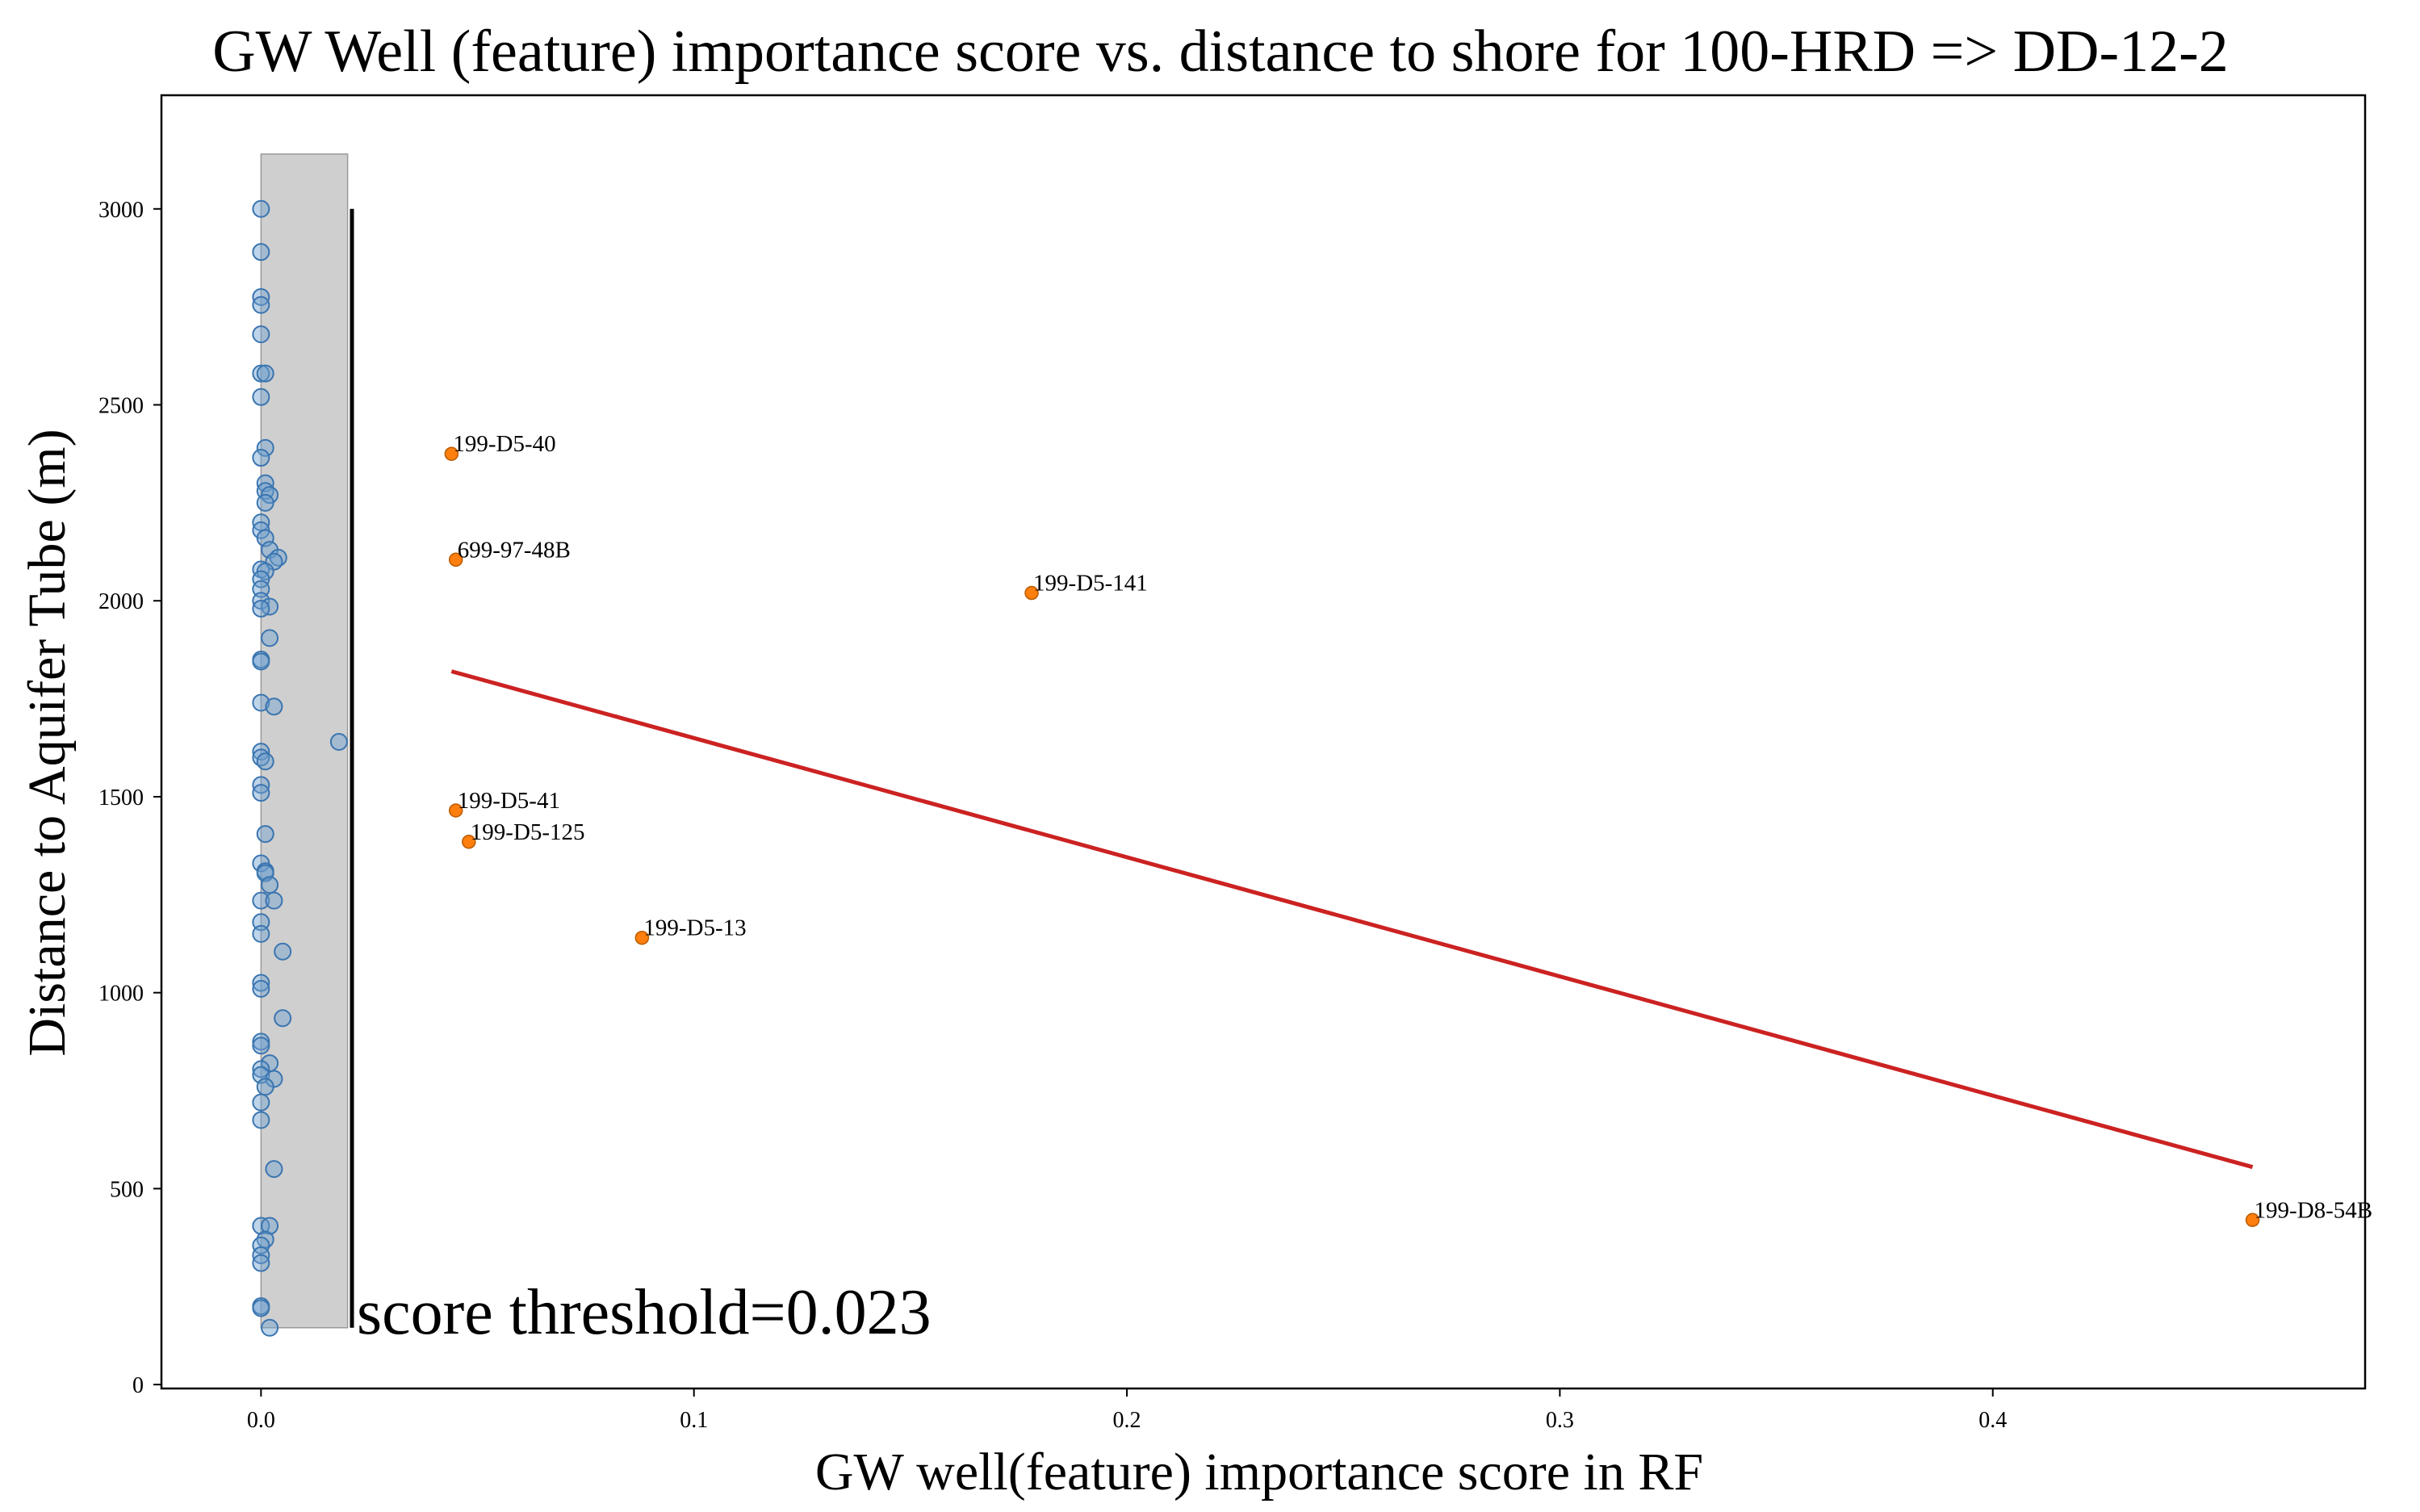 Image resolution: width=2420 pixels, height=1512 pixels. Describe the element at coordinates (1259, 1472) in the screenshot. I see `x-axis-label: GW well(feature) importance score in RF` at that location.